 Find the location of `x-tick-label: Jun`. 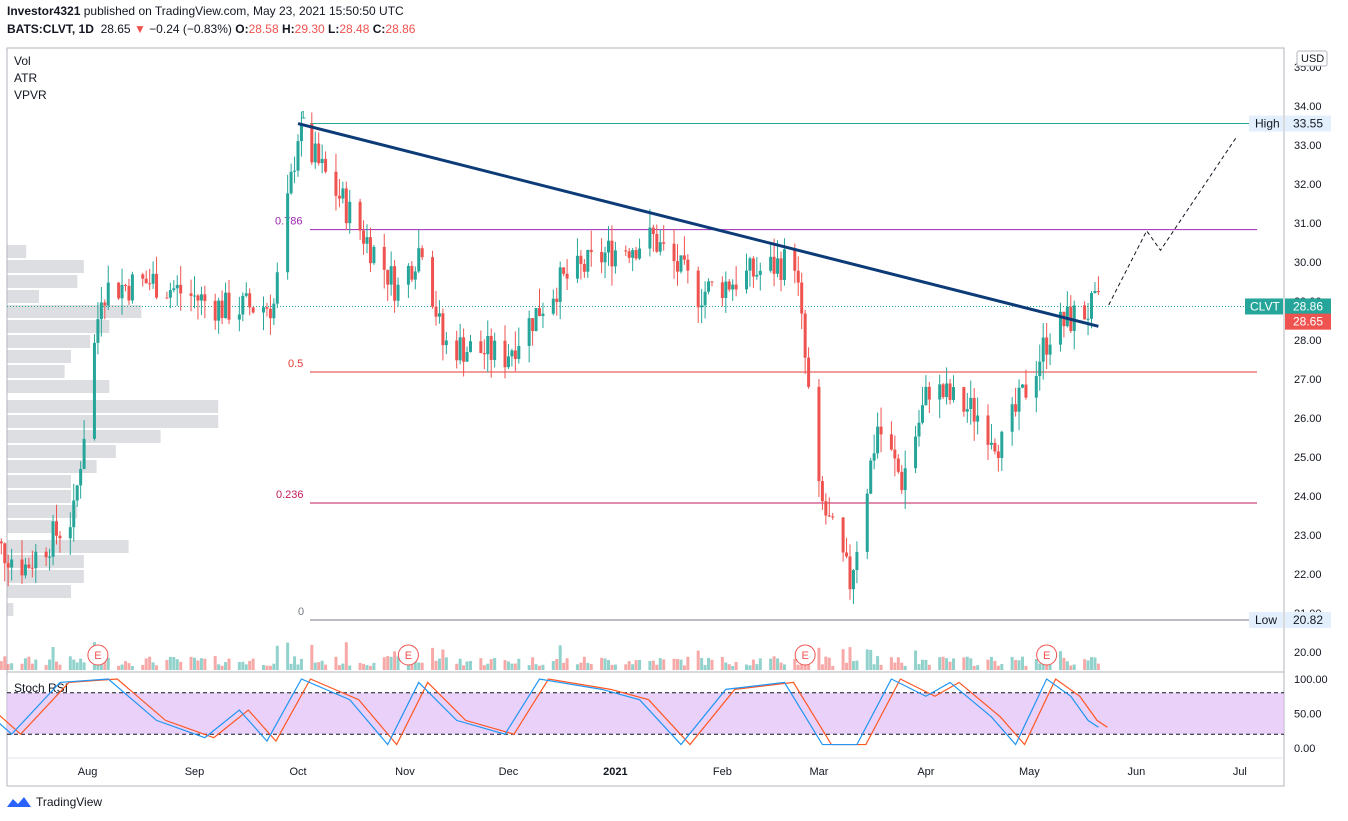

x-tick-label: Jun is located at coordinates (1136, 772).